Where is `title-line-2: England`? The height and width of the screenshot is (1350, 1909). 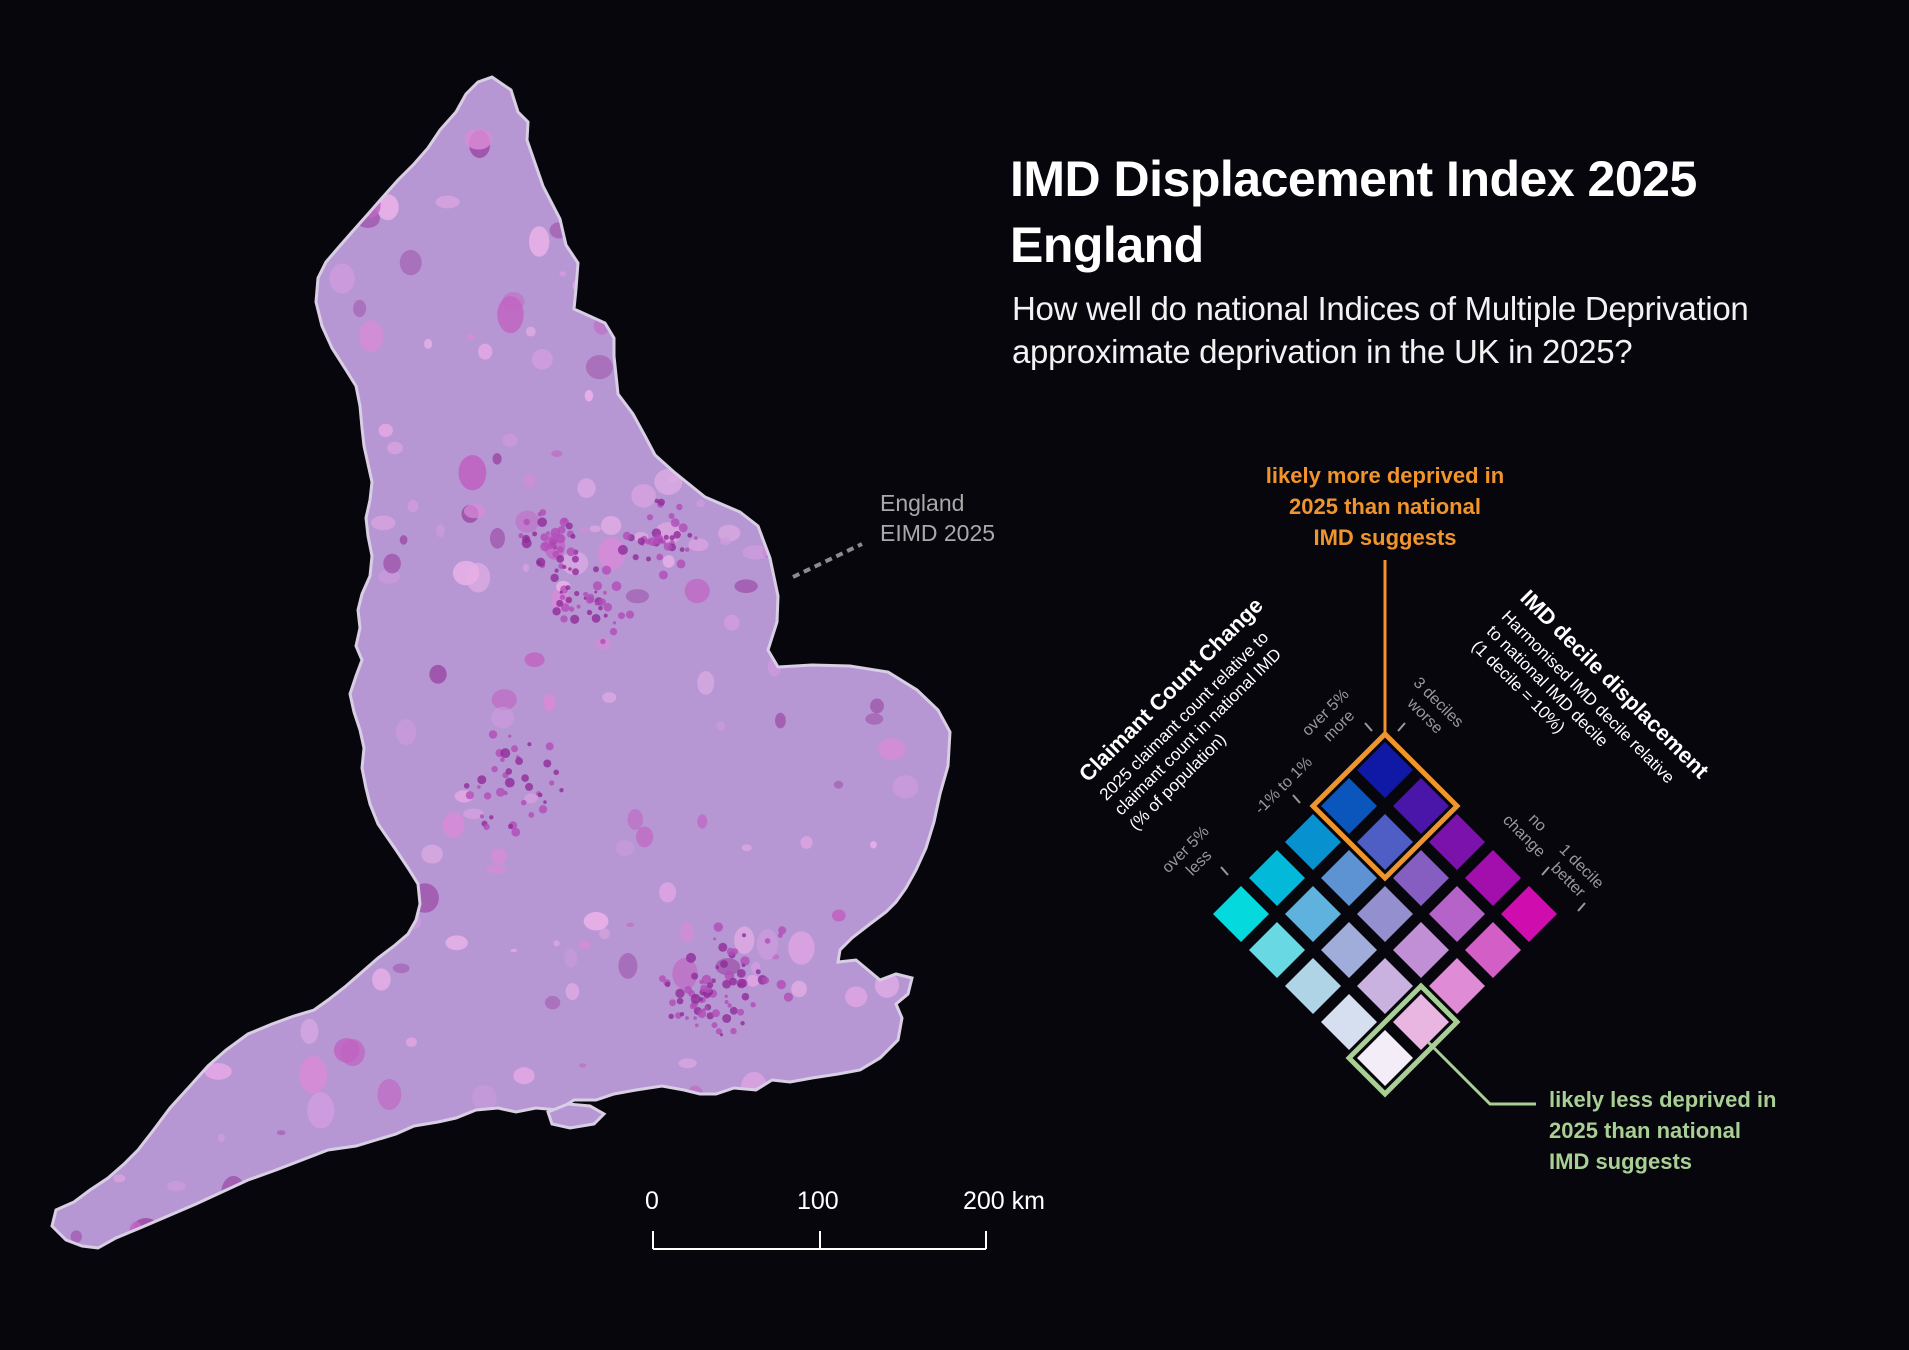 title-line-2: England is located at coordinates (1107, 245).